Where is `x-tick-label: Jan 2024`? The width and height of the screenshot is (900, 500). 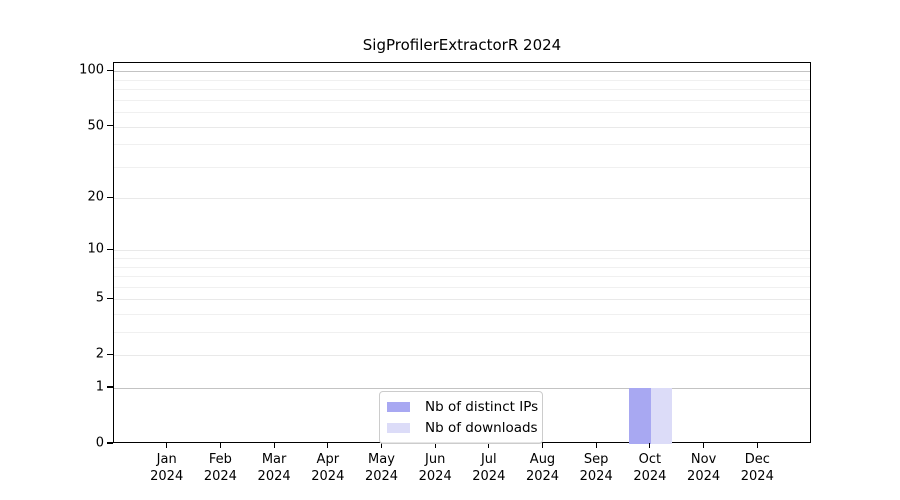 x-tick-label: Jan 2024 is located at coordinates (167, 468).